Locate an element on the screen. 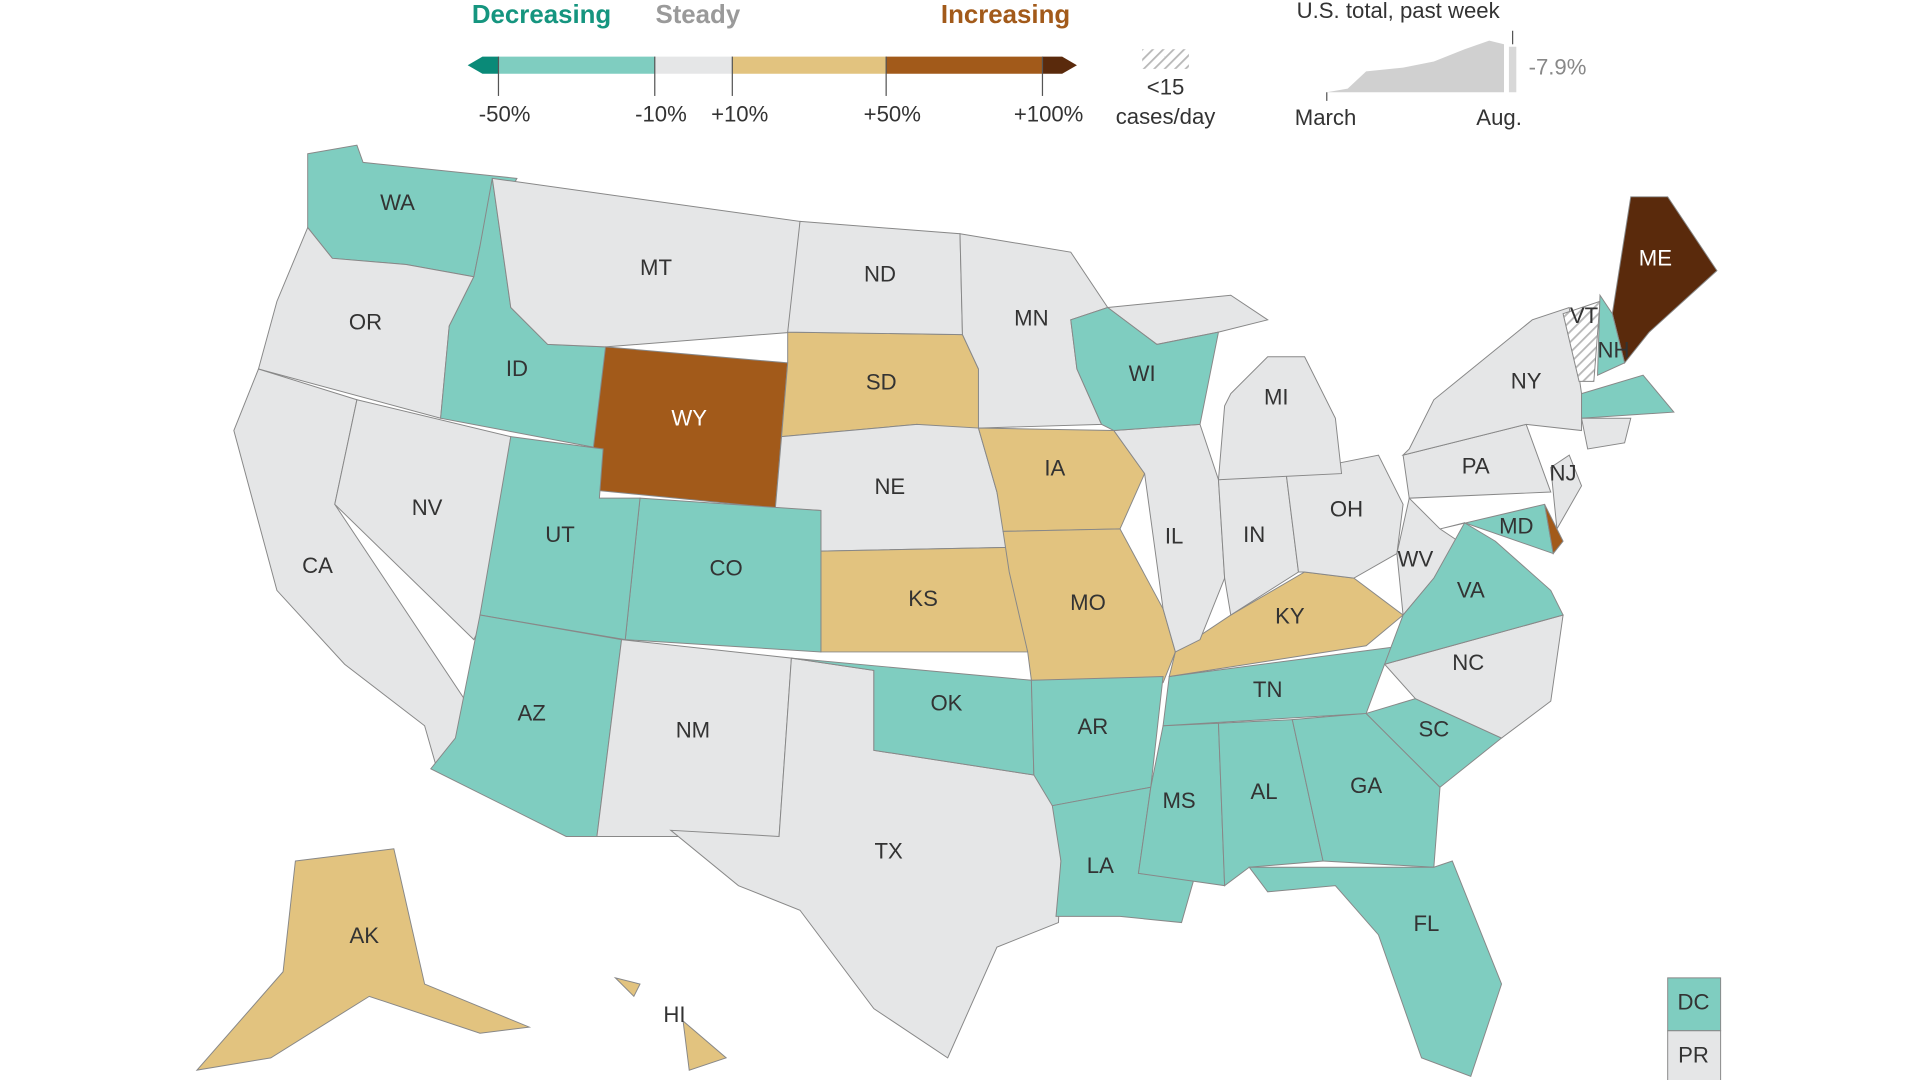  state-label: LA is located at coordinates (1100, 865).